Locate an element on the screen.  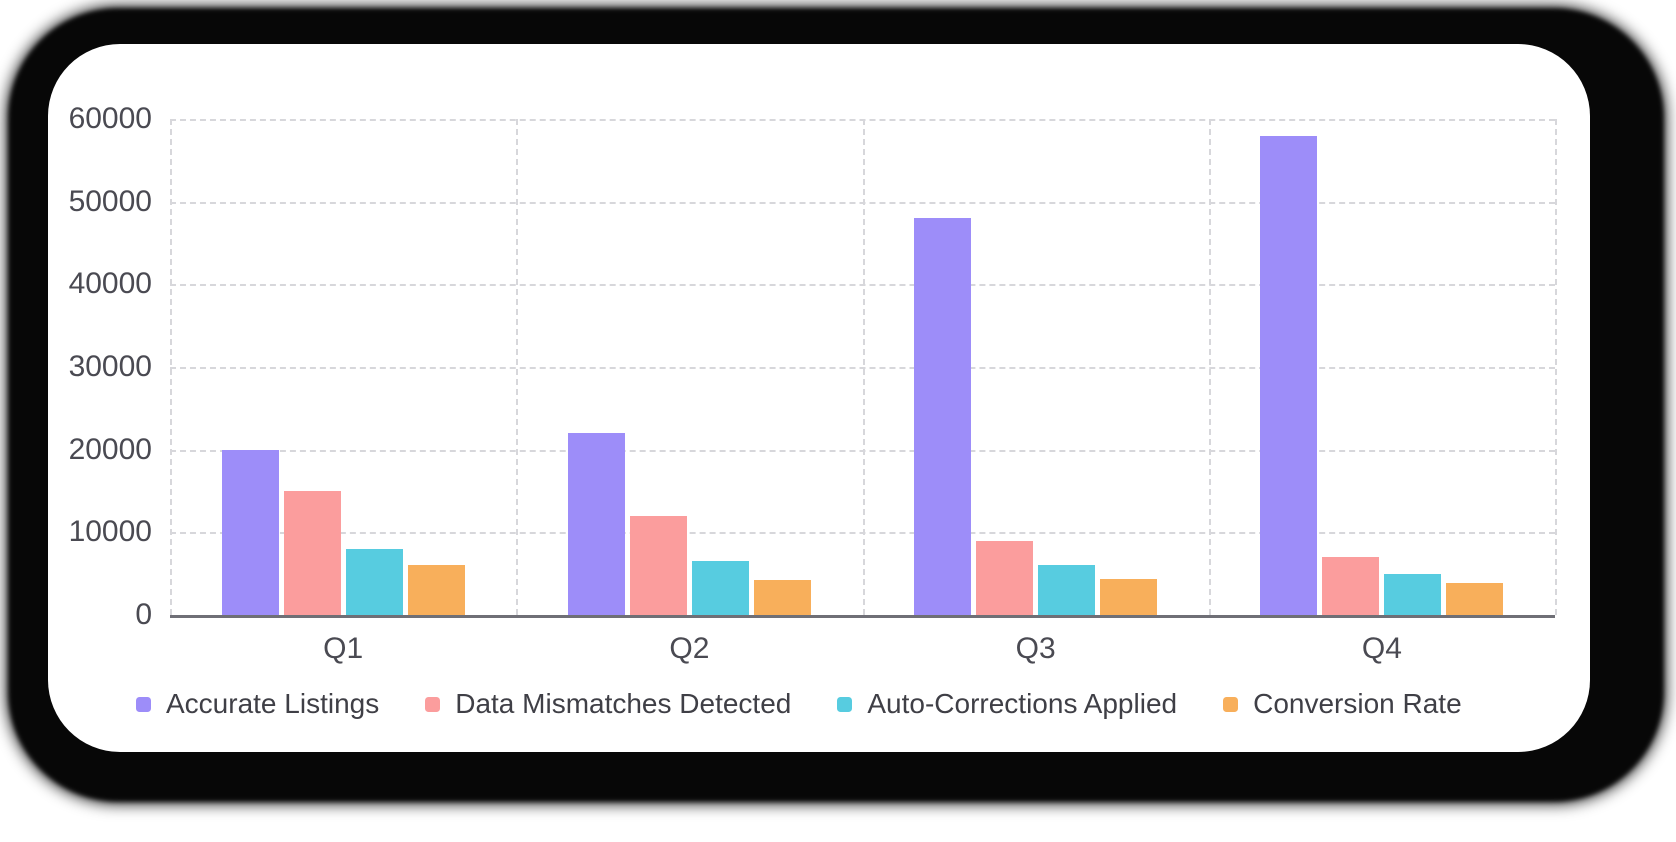
bar-data-mismatches-detected-q4 is located at coordinates (1351, 586).